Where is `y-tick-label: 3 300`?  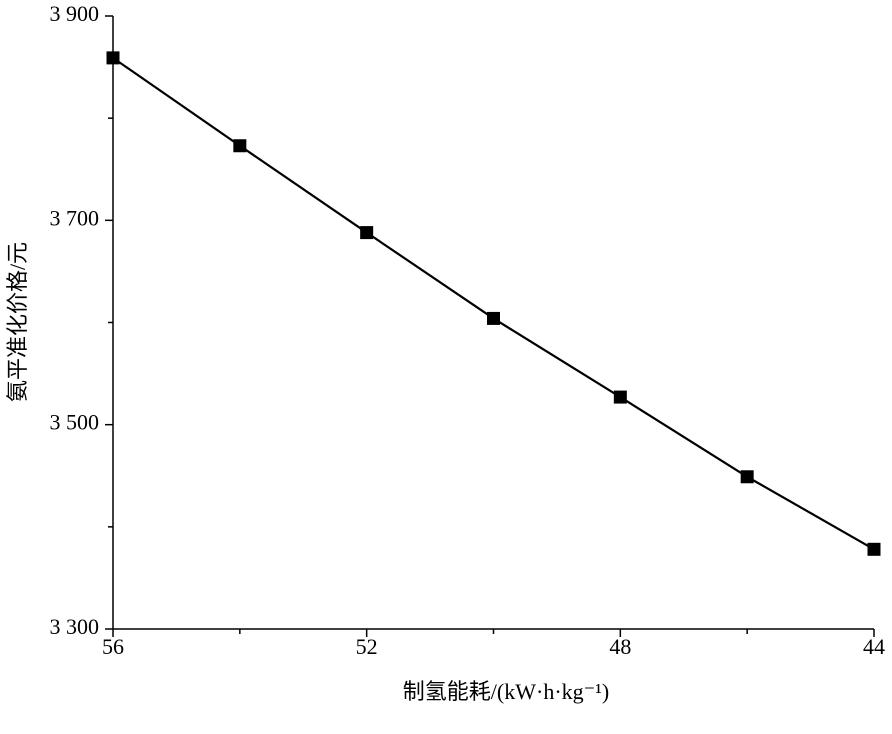 y-tick-label: 3 300 is located at coordinates (75, 626).